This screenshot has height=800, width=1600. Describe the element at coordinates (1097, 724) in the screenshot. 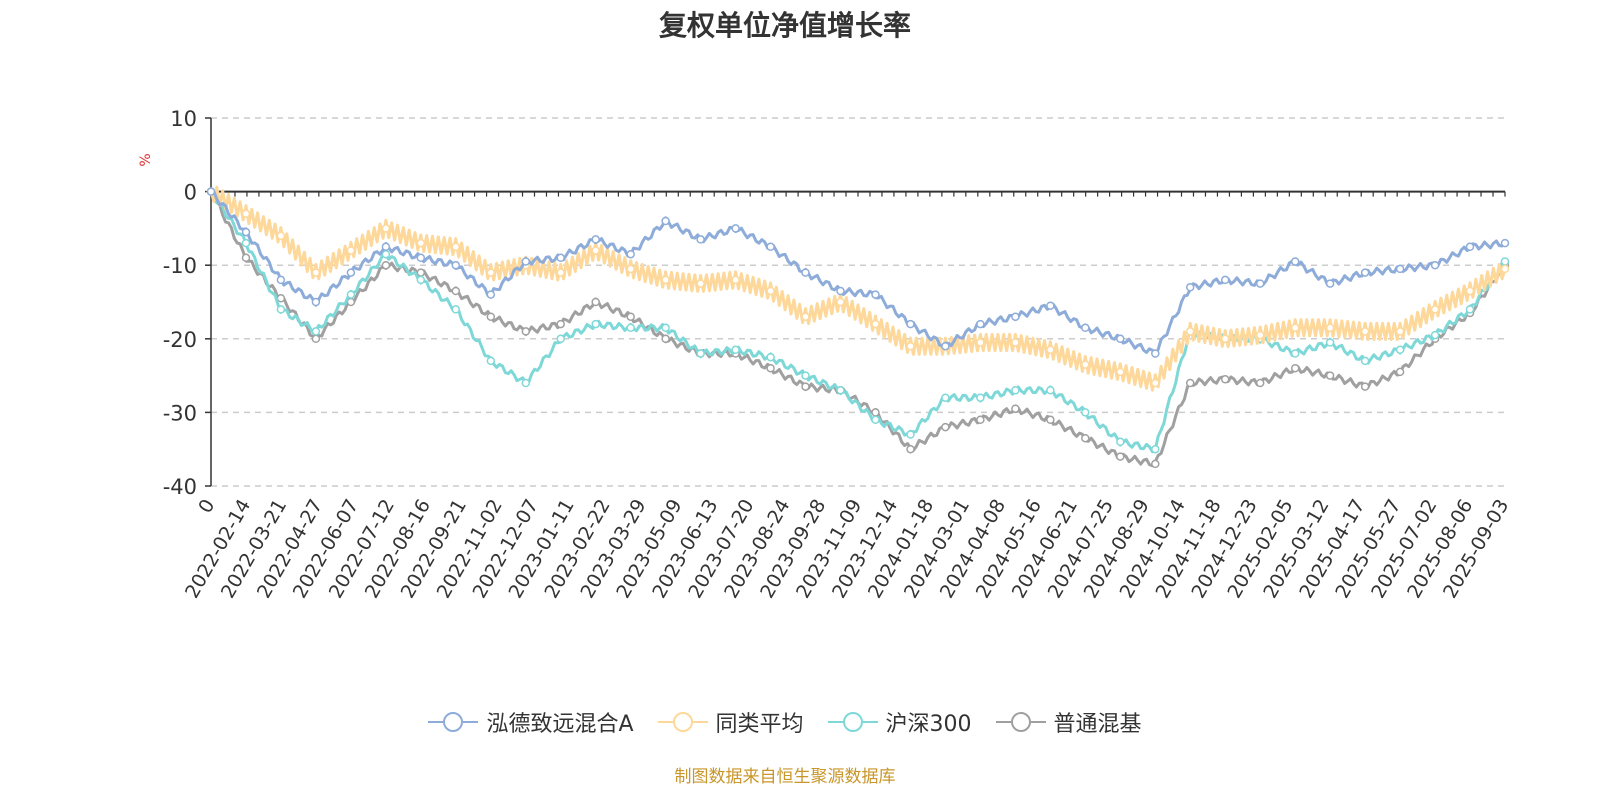

I see `legend-label: 普通混基` at that location.